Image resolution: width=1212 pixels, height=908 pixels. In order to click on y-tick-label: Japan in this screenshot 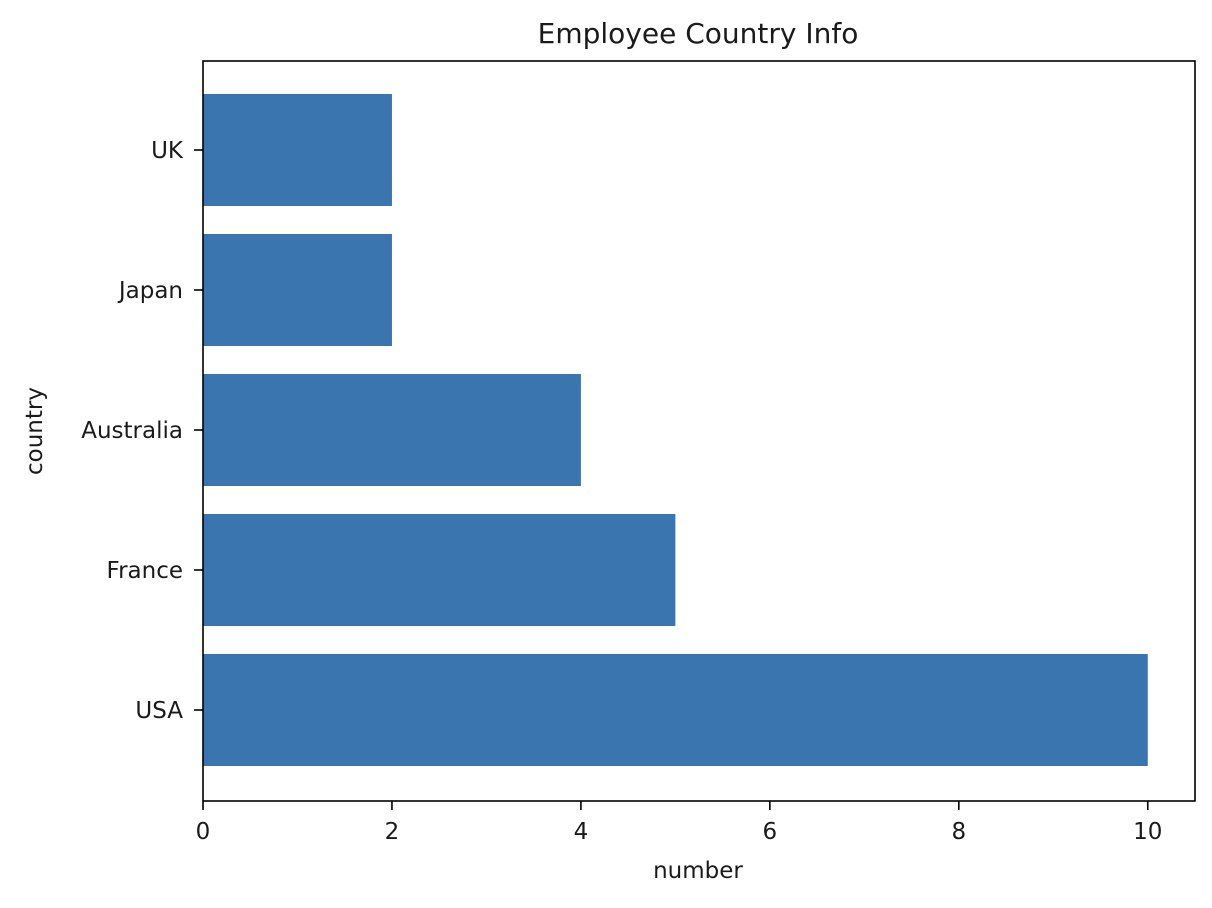, I will do `click(150, 291)`.